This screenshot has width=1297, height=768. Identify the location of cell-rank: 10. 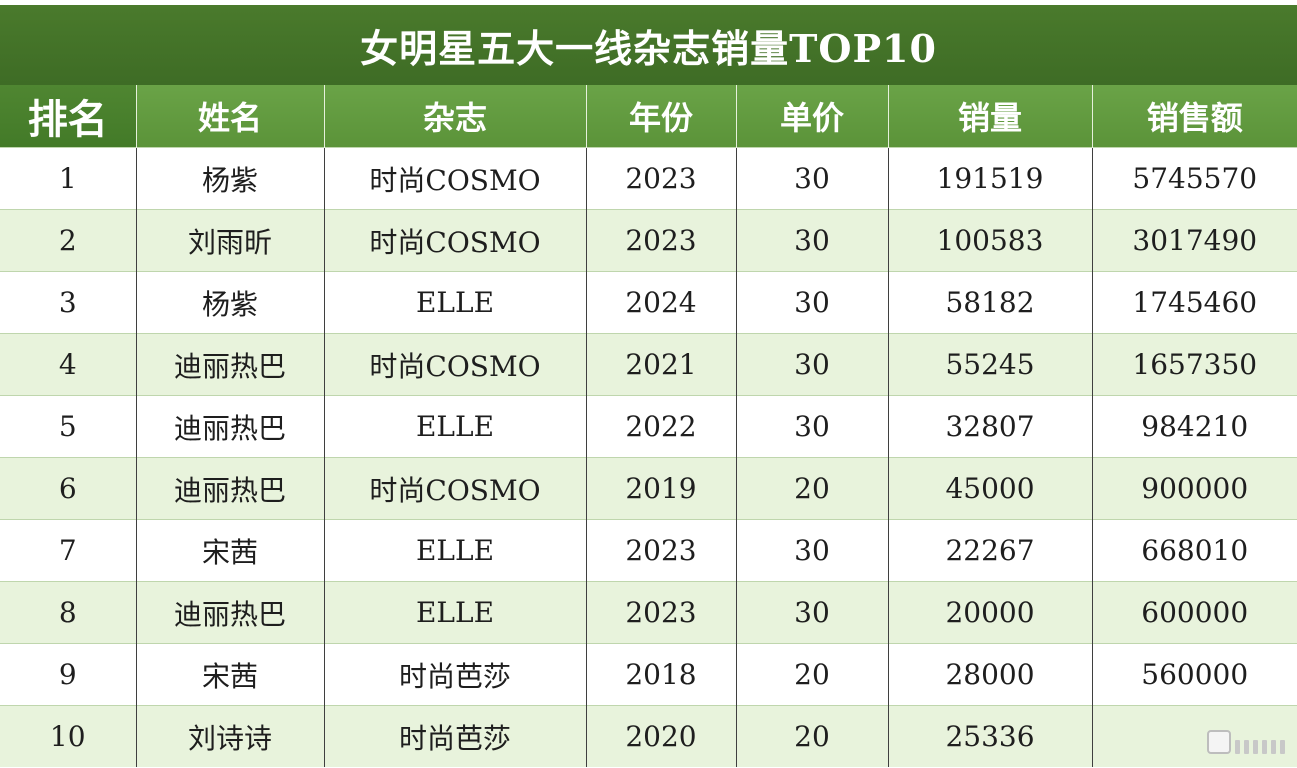
(68, 736).